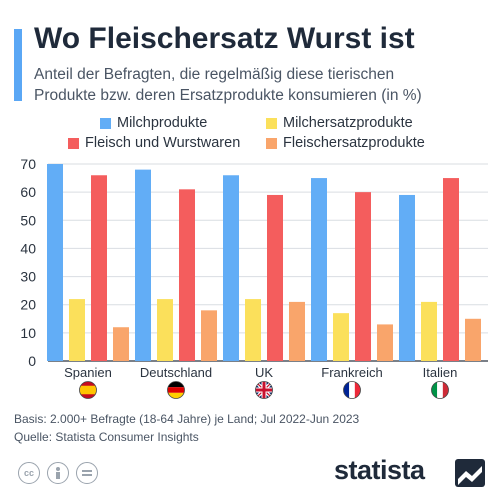 Image resolution: width=500 pixels, height=500 pixels. I want to click on legend-label: Fleisch und Wurstwaren, so click(163, 143).